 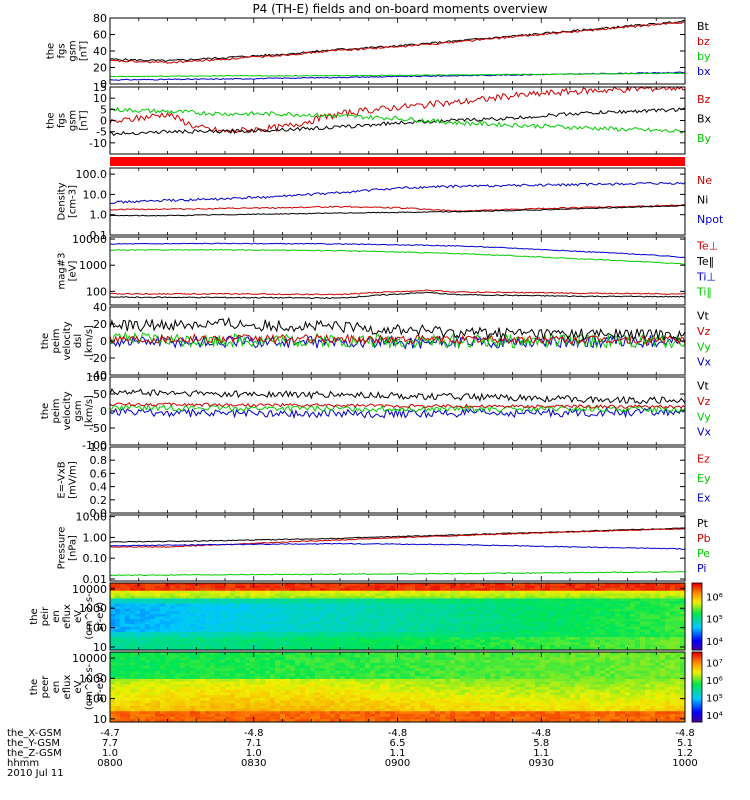 What do you see at coordinates (67, 616) in the screenshot?
I see `y-axis-label: eflux` at bounding box center [67, 616].